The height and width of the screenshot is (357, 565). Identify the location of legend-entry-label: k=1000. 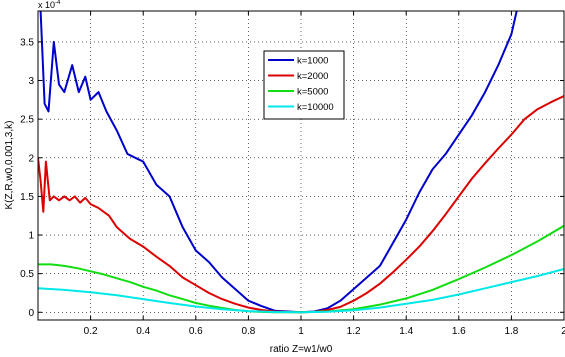
(312, 61).